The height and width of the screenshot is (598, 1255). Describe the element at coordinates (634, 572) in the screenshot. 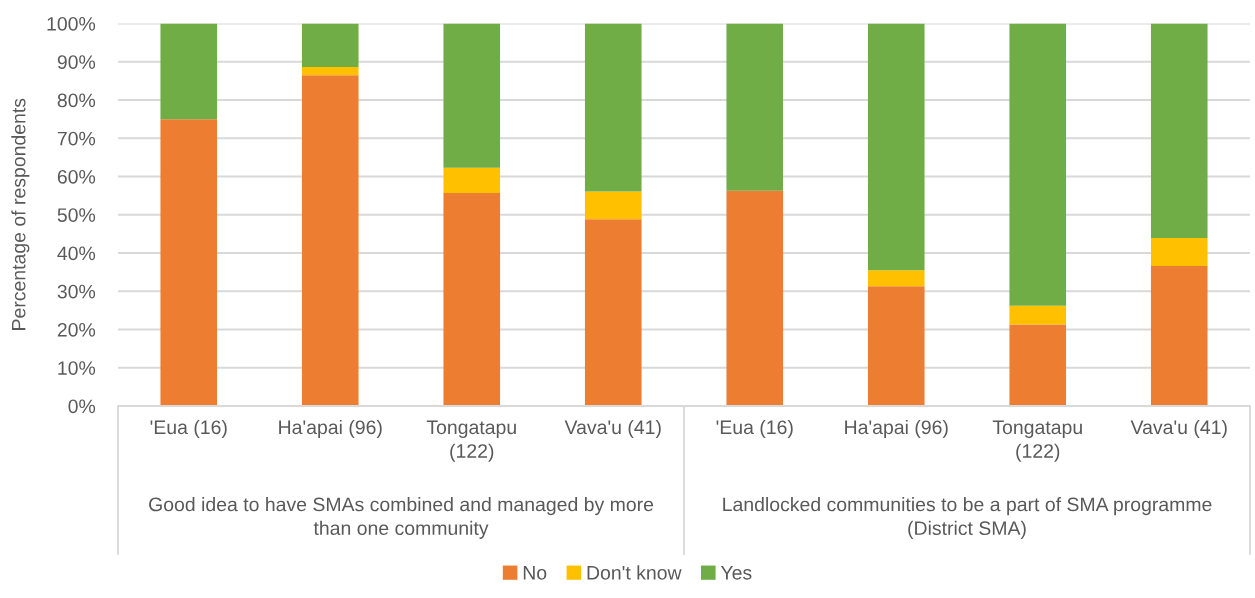

I see `legend-label: Don't know` at that location.